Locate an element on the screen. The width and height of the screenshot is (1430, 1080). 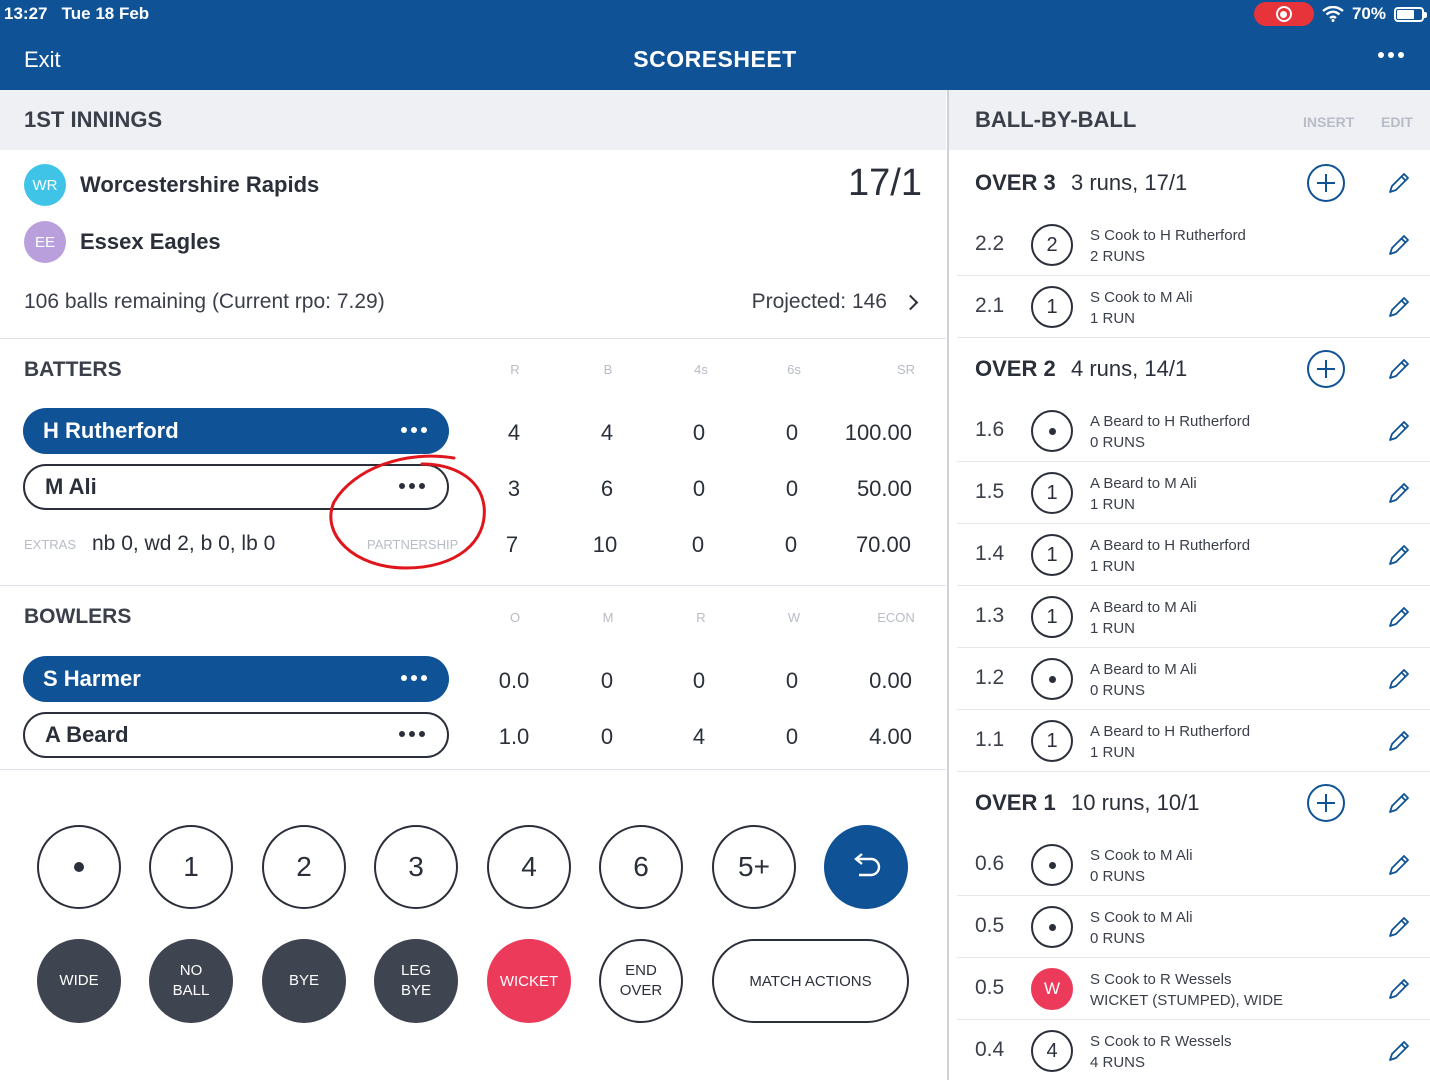
ball-row: 2.1 1 S Cook to M Ali 1 RUN is located at coordinates (1189, 307).